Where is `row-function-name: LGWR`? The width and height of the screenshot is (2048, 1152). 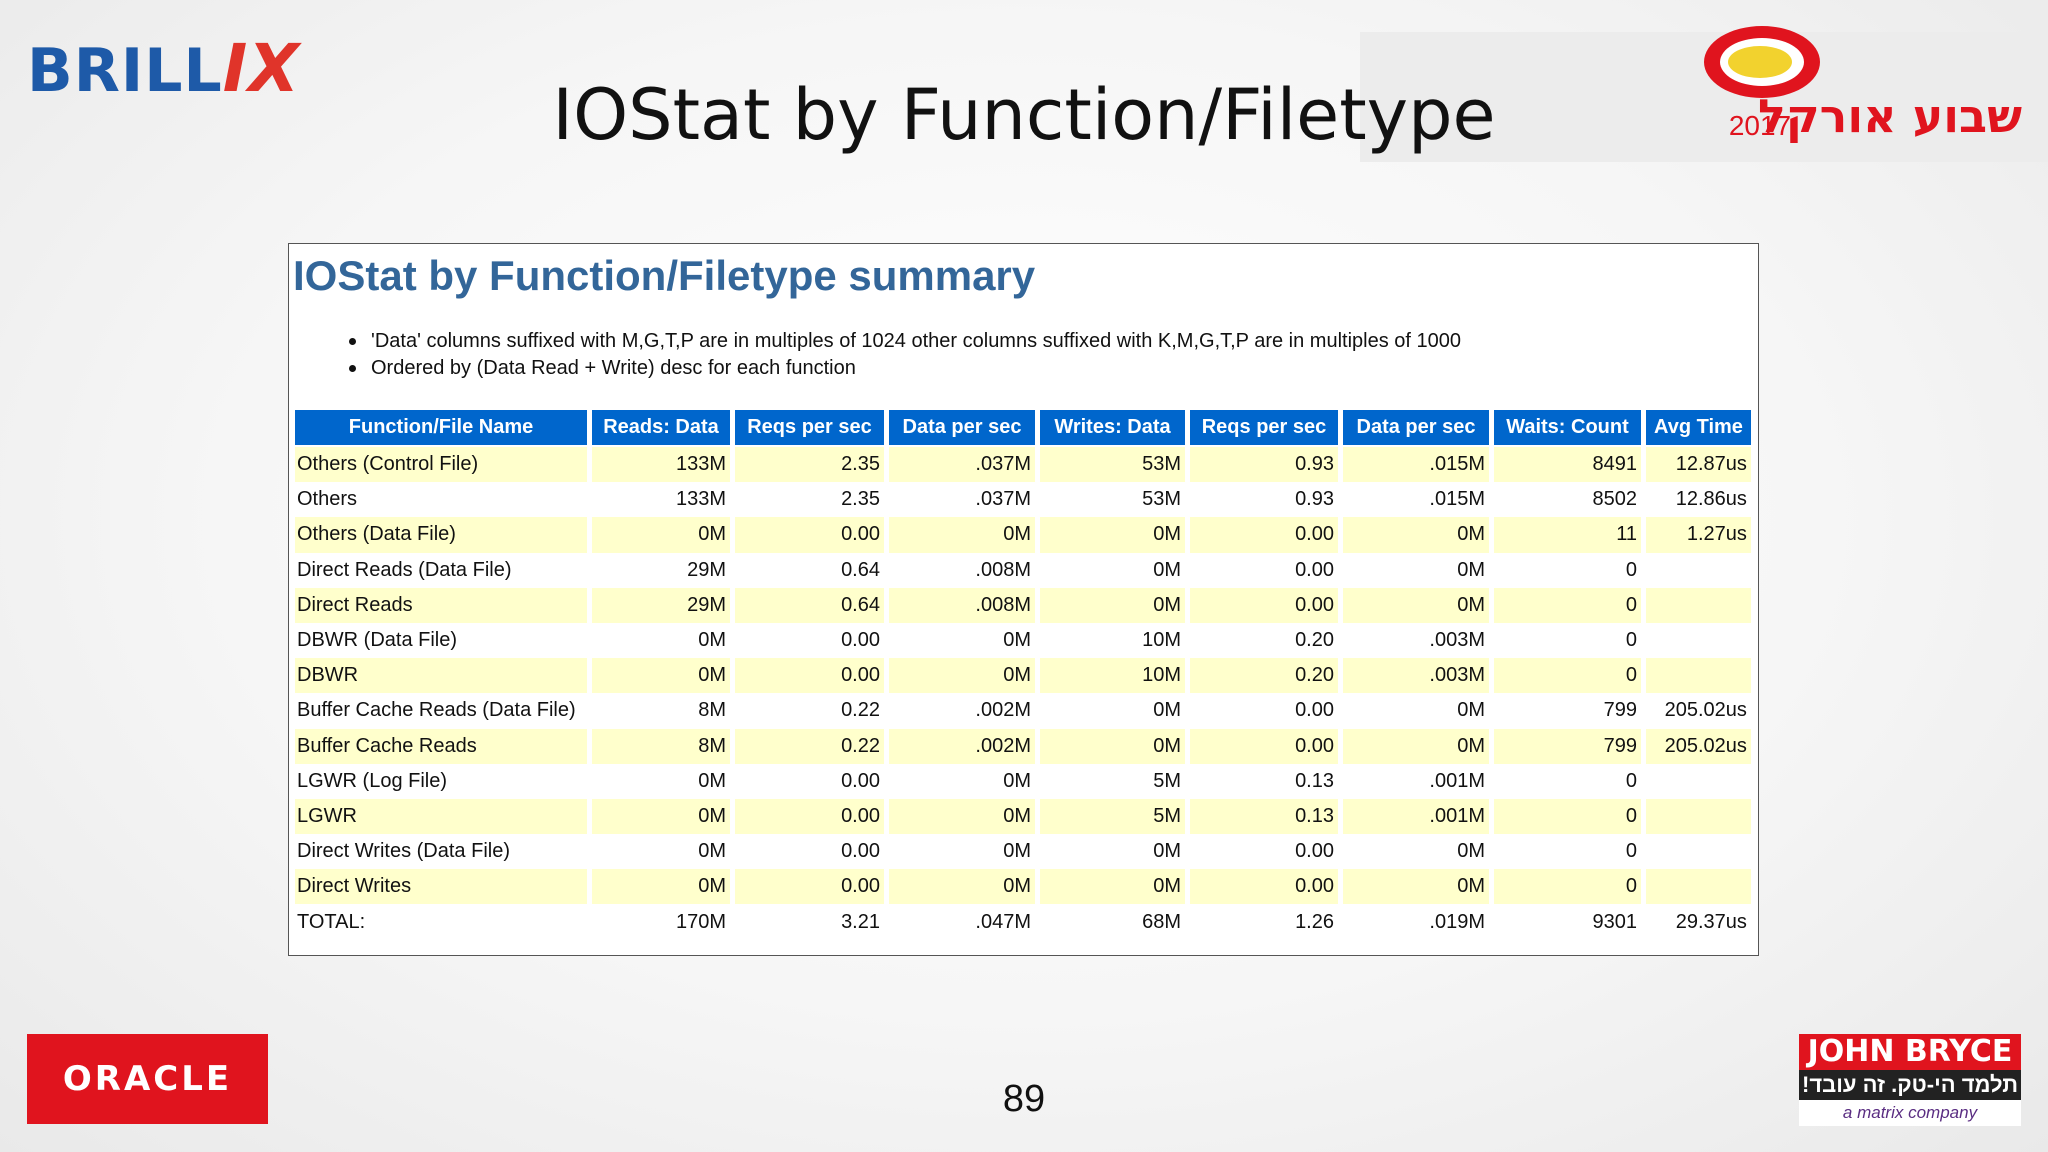
row-function-name: LGWR is located at coordinates (441, 816).